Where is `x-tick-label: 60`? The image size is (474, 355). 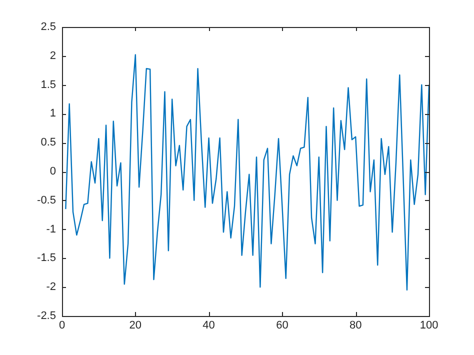 x-tick-label: 60 is located at coordinates (282, 326).